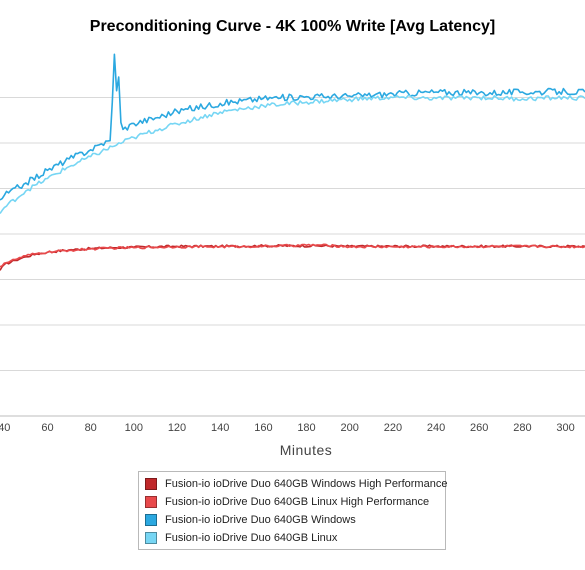 The image size is (585, 570). What do you see at coordinates (436, 428) in the screenshot?
I see `x-tick-label-10: 240` at bounding box center [436, 428].